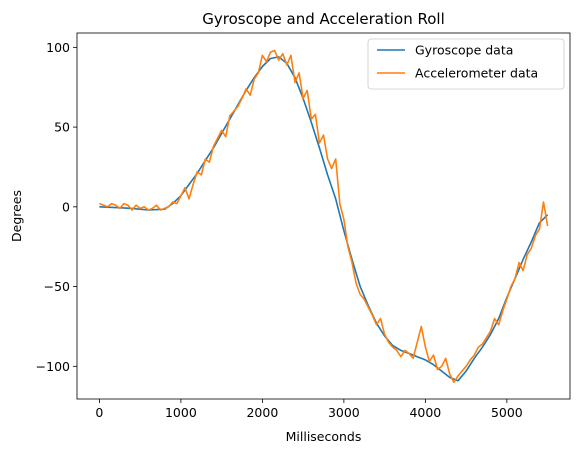 This screenshot has width=583, height=455. I want to click on y-tick-label: −50, so click(57, 286).